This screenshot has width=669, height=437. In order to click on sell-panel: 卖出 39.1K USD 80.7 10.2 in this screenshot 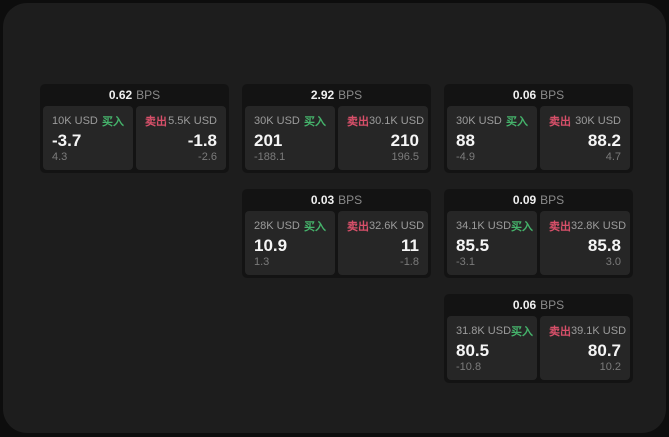, I will do `click(585, 348)`.